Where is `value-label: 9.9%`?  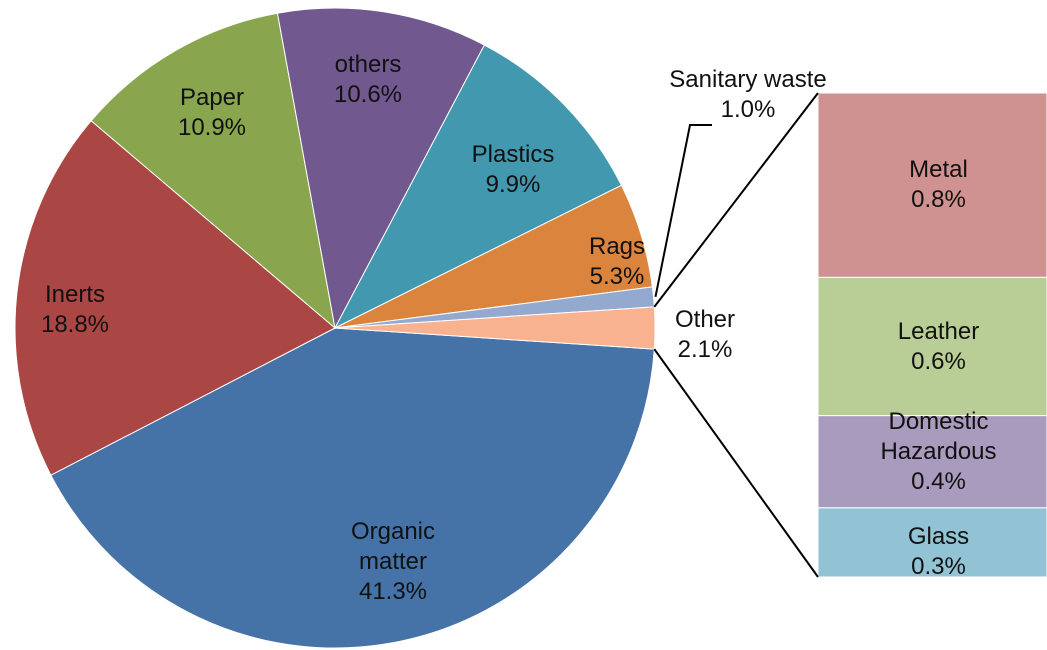
value-label: 9.9% is located at coordinates (513, 184).